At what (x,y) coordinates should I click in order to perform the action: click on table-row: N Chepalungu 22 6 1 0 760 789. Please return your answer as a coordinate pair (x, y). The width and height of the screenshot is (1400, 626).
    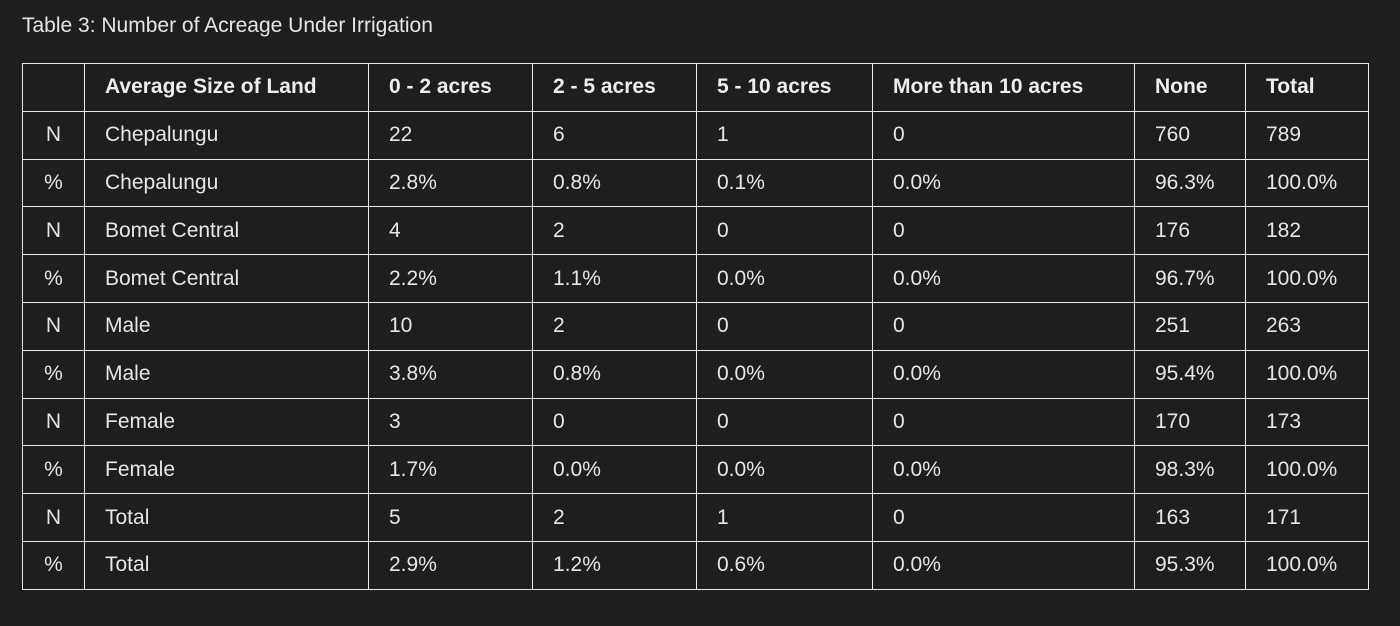
    Looking at the image, I should click on (695, 135).